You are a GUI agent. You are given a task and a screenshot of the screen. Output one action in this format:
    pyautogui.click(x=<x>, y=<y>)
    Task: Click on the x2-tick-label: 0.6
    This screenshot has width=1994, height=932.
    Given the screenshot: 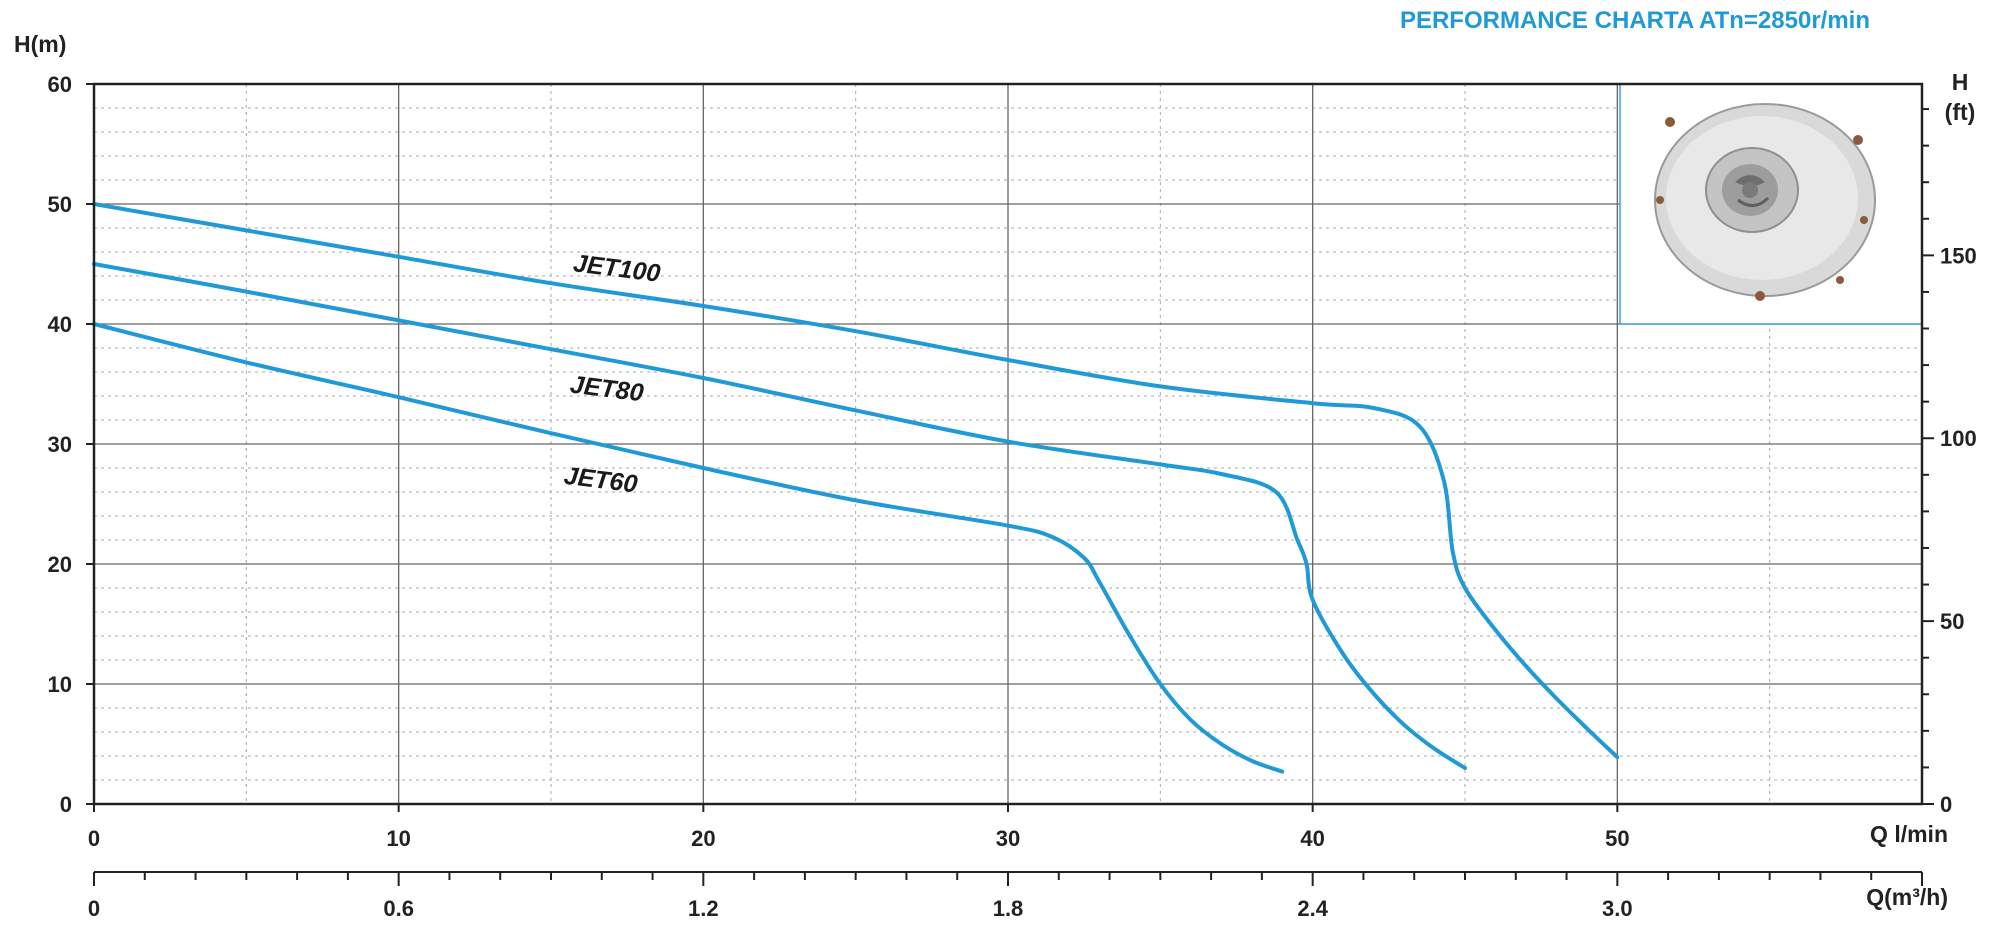 What is the action you would take?
    pyautogui.click(x=398, y=908)
    